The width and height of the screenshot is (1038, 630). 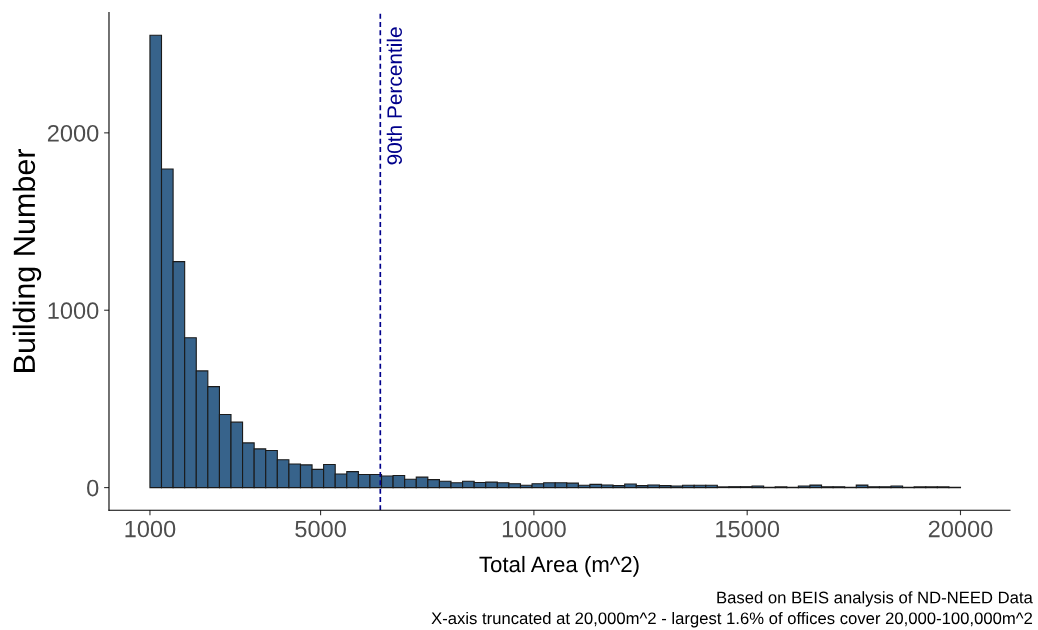 What do you see at coordinates (73, 133) in the screenshot?
I see `y-tick-label: 2000` at bounding box center [73, 133].